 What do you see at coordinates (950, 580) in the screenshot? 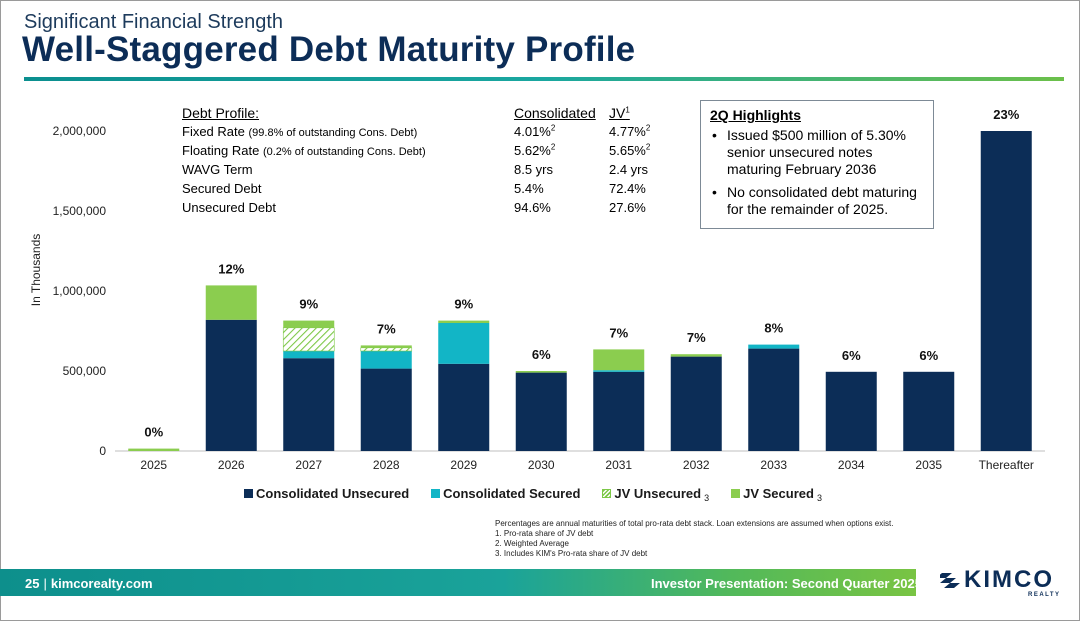
I see `kimco-chevron-icon` at bounding box center [950, 580].